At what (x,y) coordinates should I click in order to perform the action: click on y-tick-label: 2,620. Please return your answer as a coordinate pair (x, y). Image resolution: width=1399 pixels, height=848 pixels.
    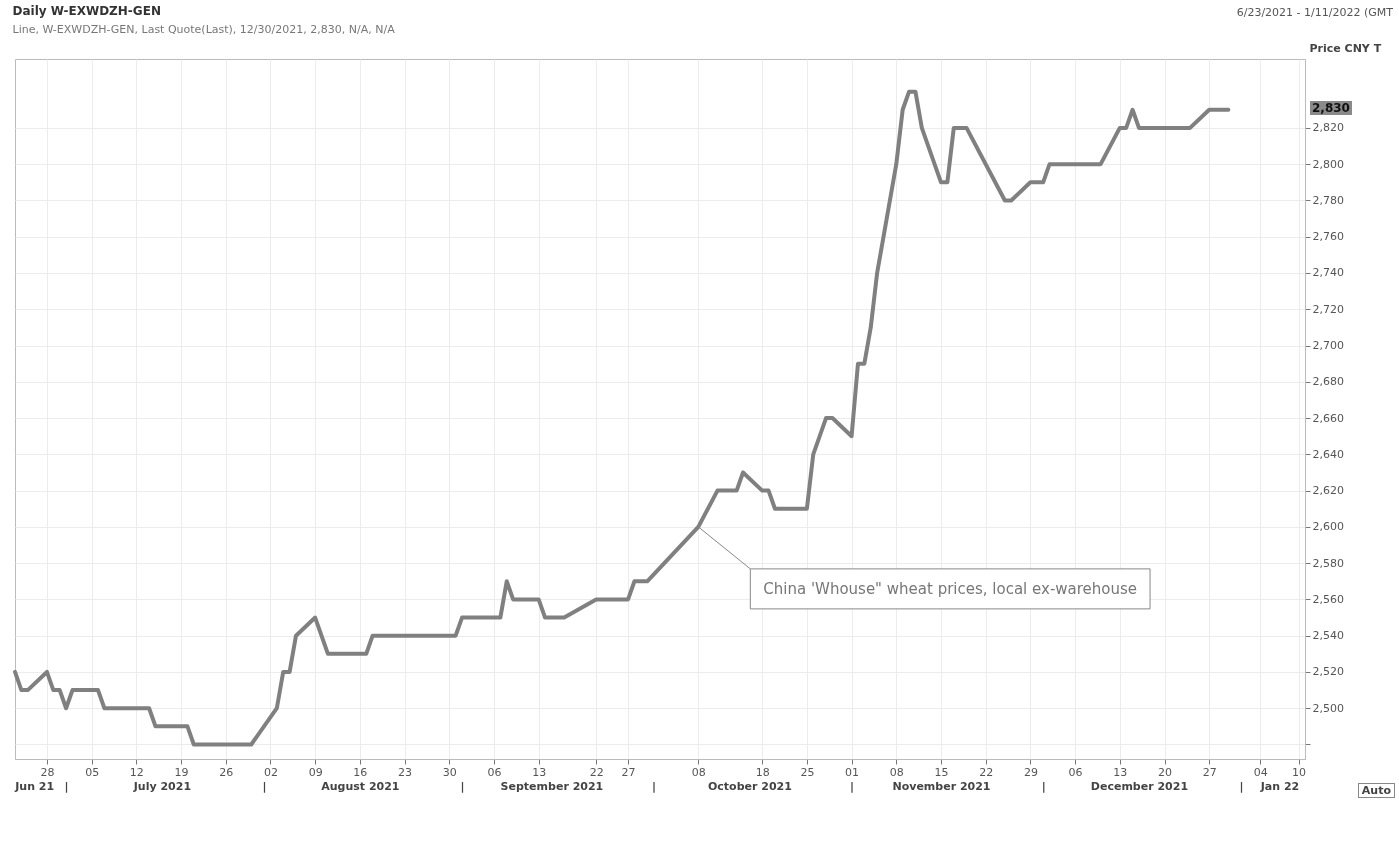
    Looking at the image, I should click on (1328, 491).